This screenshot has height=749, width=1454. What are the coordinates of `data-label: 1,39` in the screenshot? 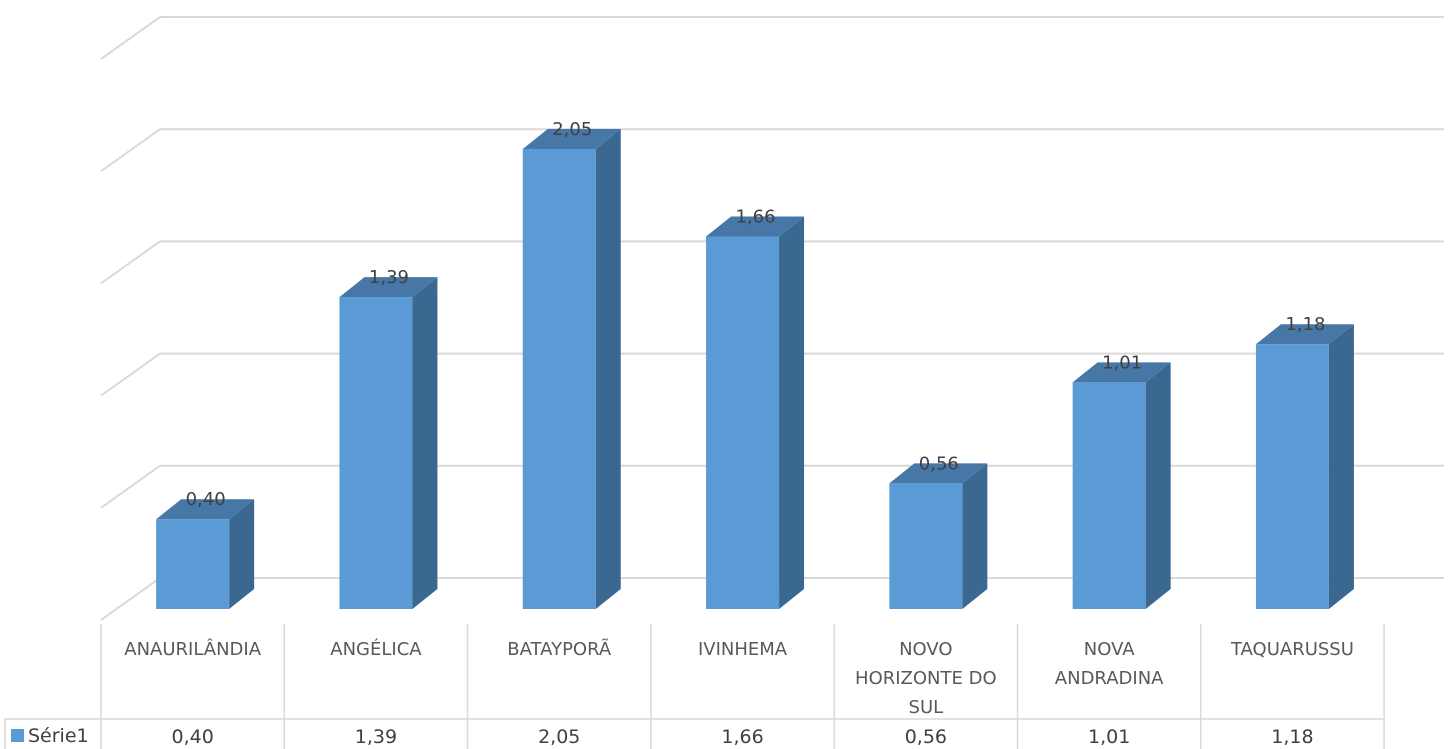 It's located at (389, 277).